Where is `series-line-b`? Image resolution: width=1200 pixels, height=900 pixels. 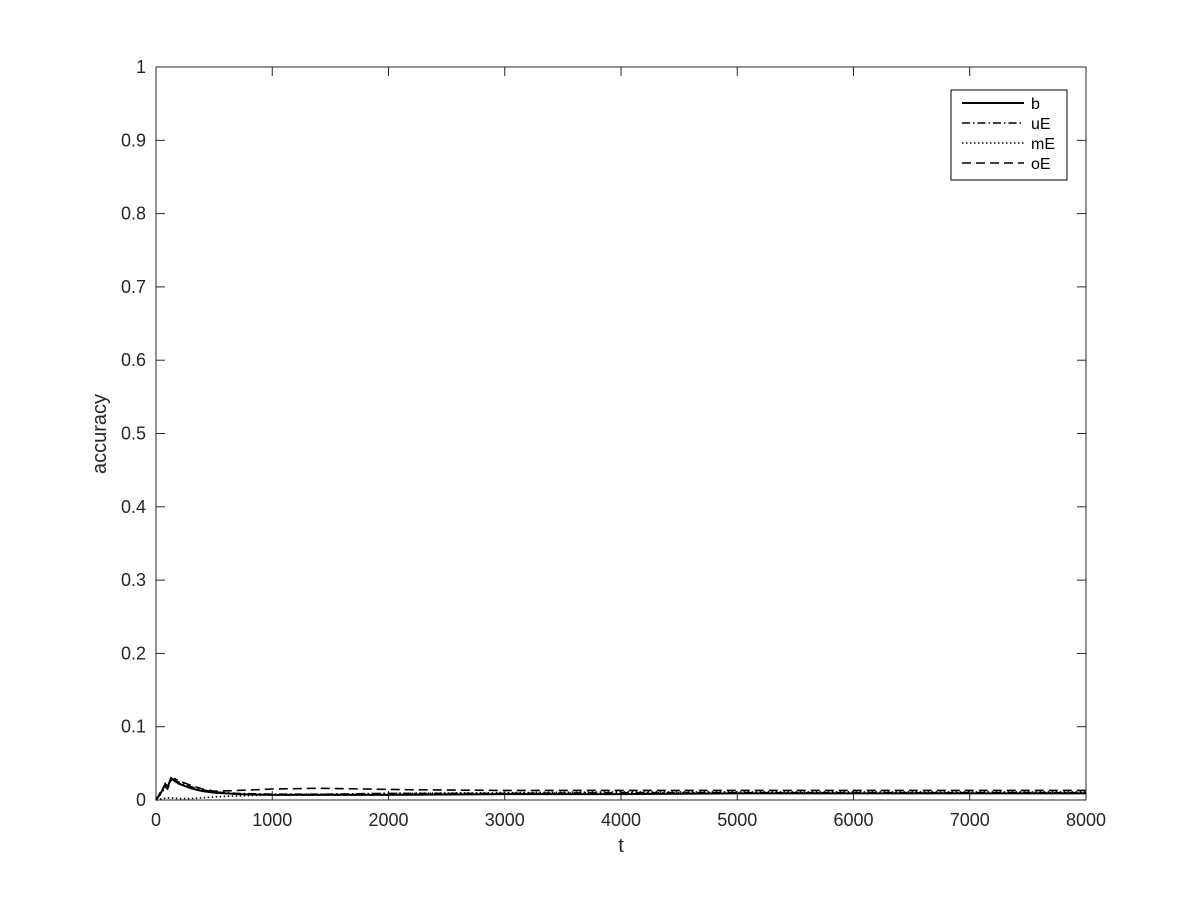
series-line-b is located at coordinates (620, 788).